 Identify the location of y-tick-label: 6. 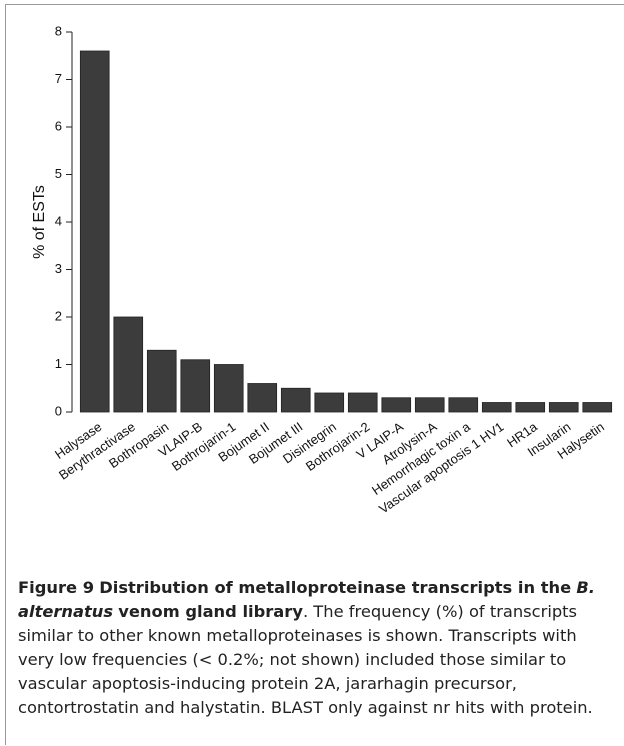
(58, 125).